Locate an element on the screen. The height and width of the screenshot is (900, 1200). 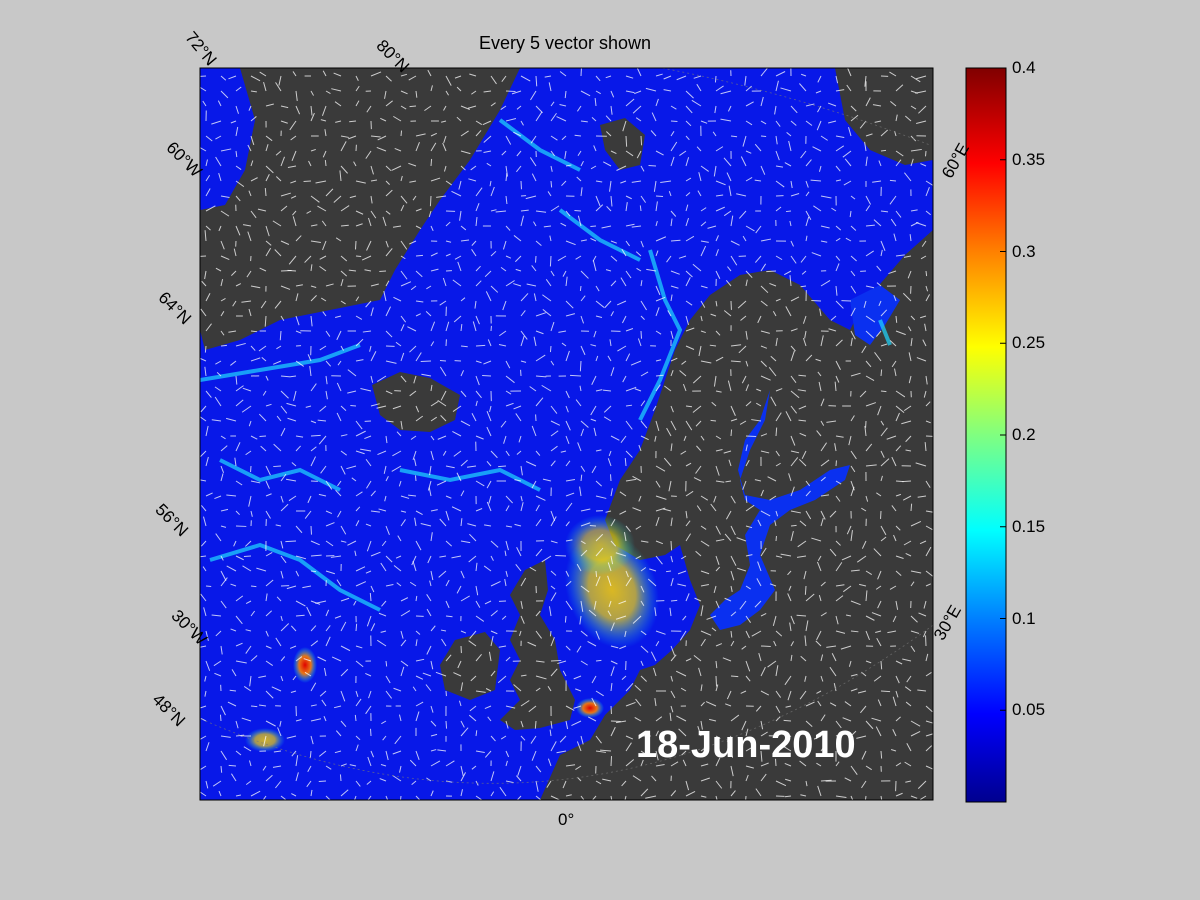
colorbar-tick-label: 0.2 is located at coordinates (1024, 434).